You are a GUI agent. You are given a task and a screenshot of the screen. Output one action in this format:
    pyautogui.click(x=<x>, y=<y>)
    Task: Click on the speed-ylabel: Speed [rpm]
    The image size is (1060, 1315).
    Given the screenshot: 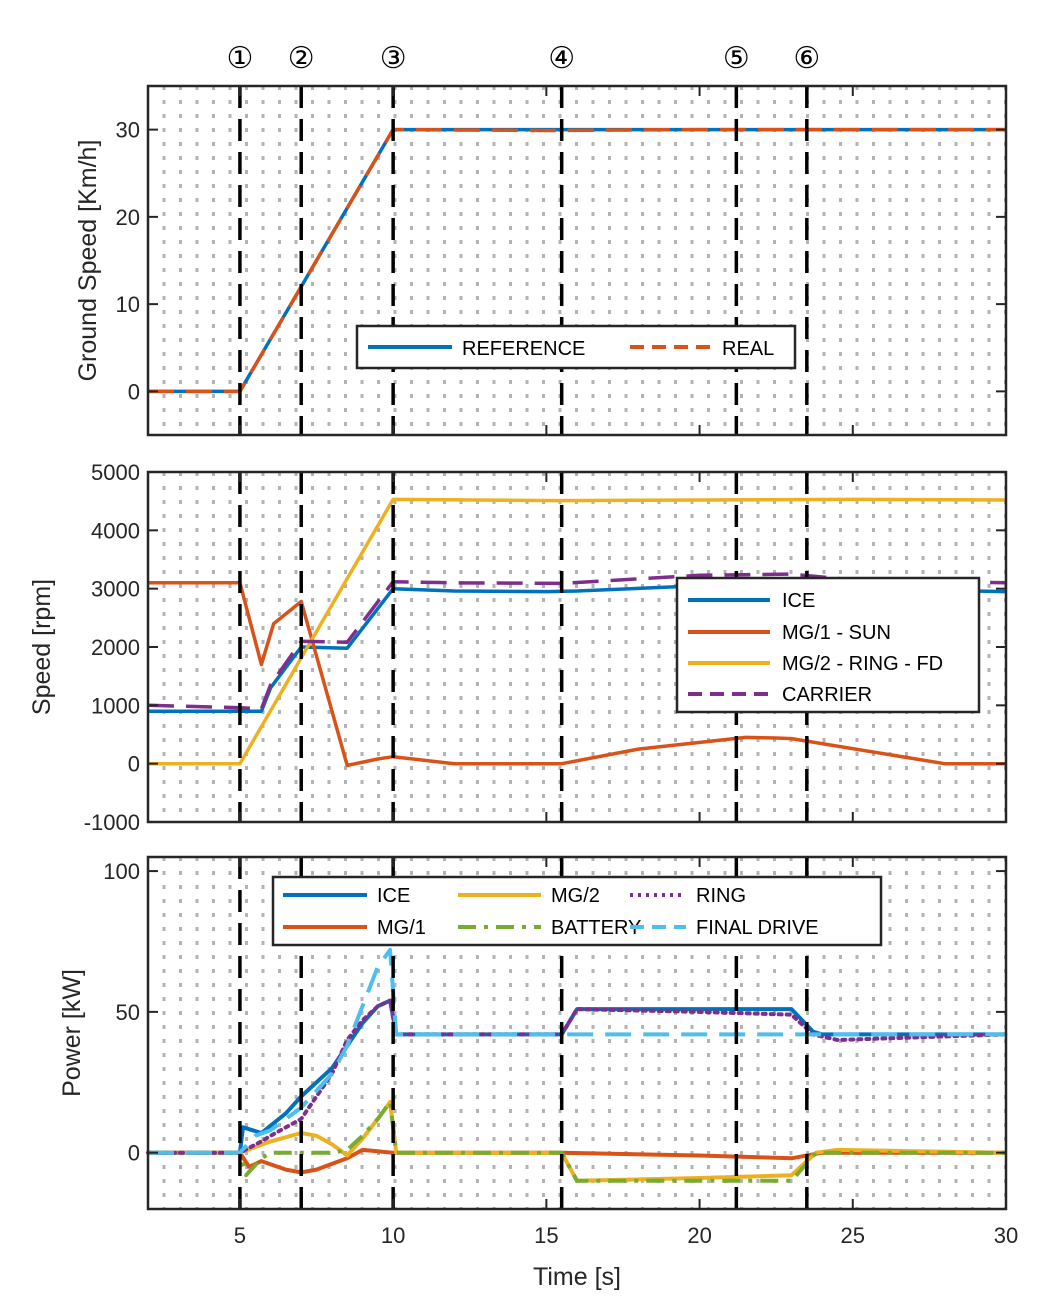 What is the action you would take?
    pyautogui.click(x=42, y=647)
    